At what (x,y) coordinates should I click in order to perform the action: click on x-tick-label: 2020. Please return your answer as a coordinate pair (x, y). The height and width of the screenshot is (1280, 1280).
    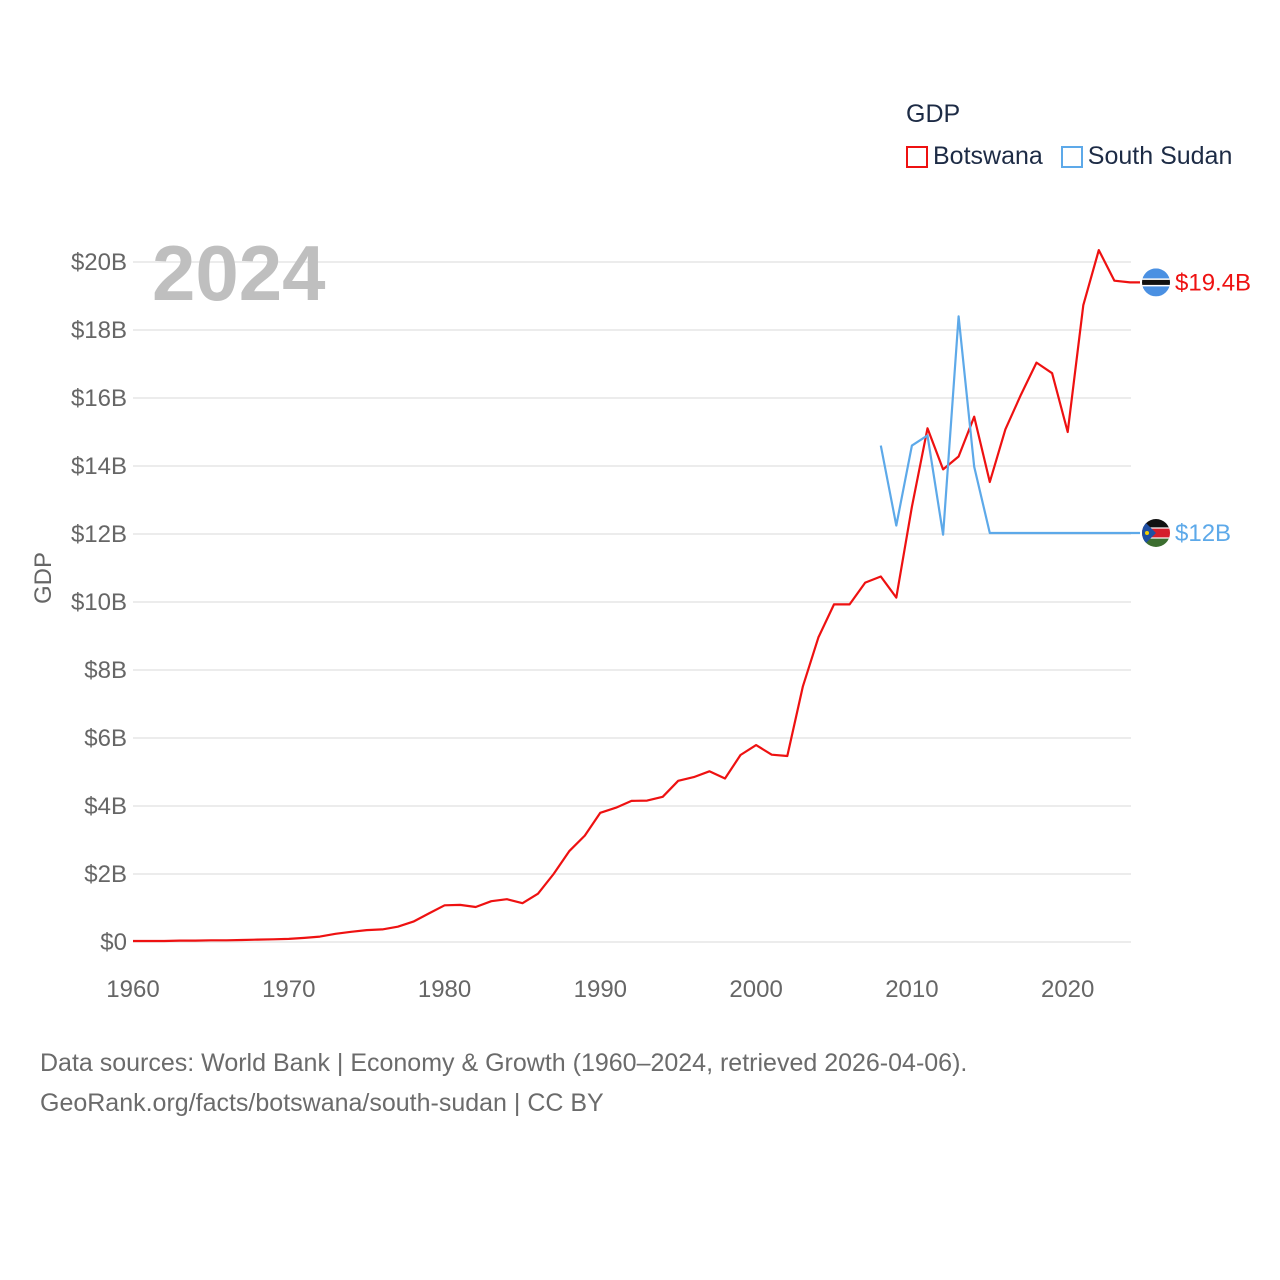
    Looking at the image, I should click on (1067, 989).